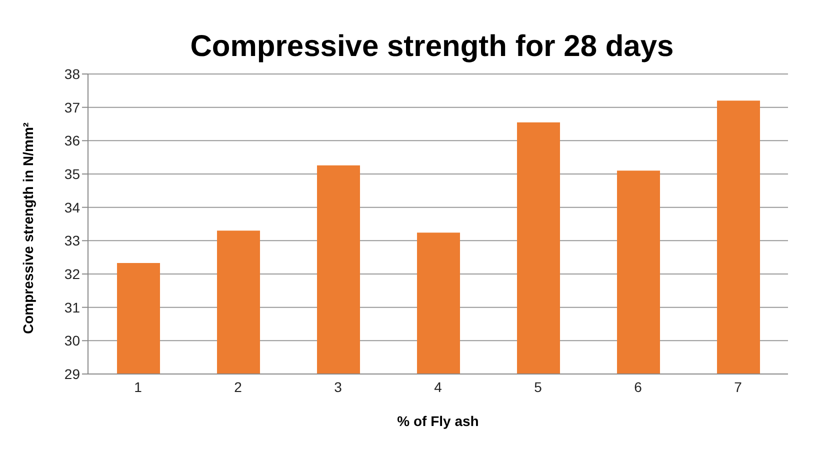 The height and width of the screenshot is (474, 824). Describe the element at coordinates (72, 140) in the screenshot. I see `y-tick-label: 36` at that location.